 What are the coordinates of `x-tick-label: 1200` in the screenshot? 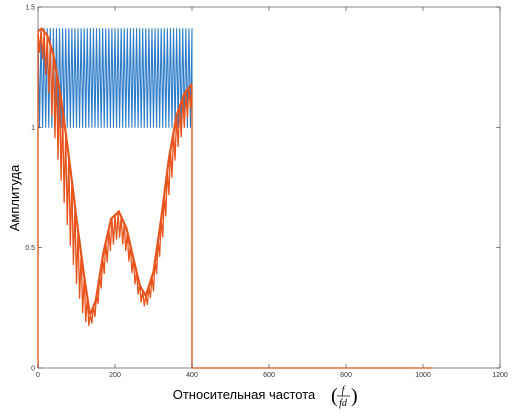 It's located at (500, 375).